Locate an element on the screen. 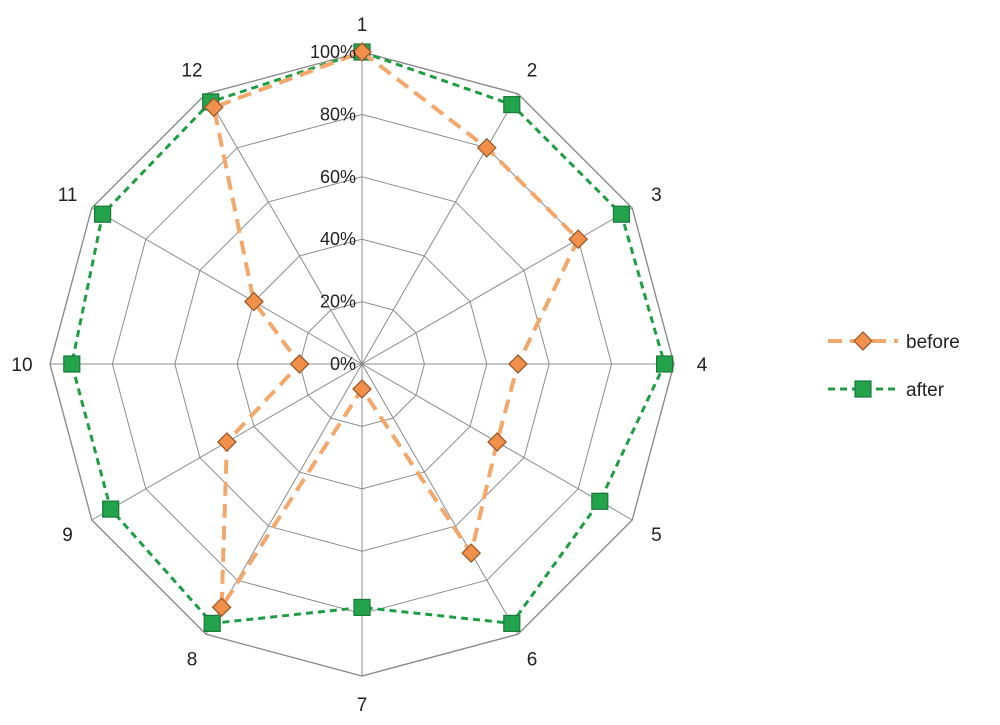  category-label: 3 is located at coordinates (656, 195).